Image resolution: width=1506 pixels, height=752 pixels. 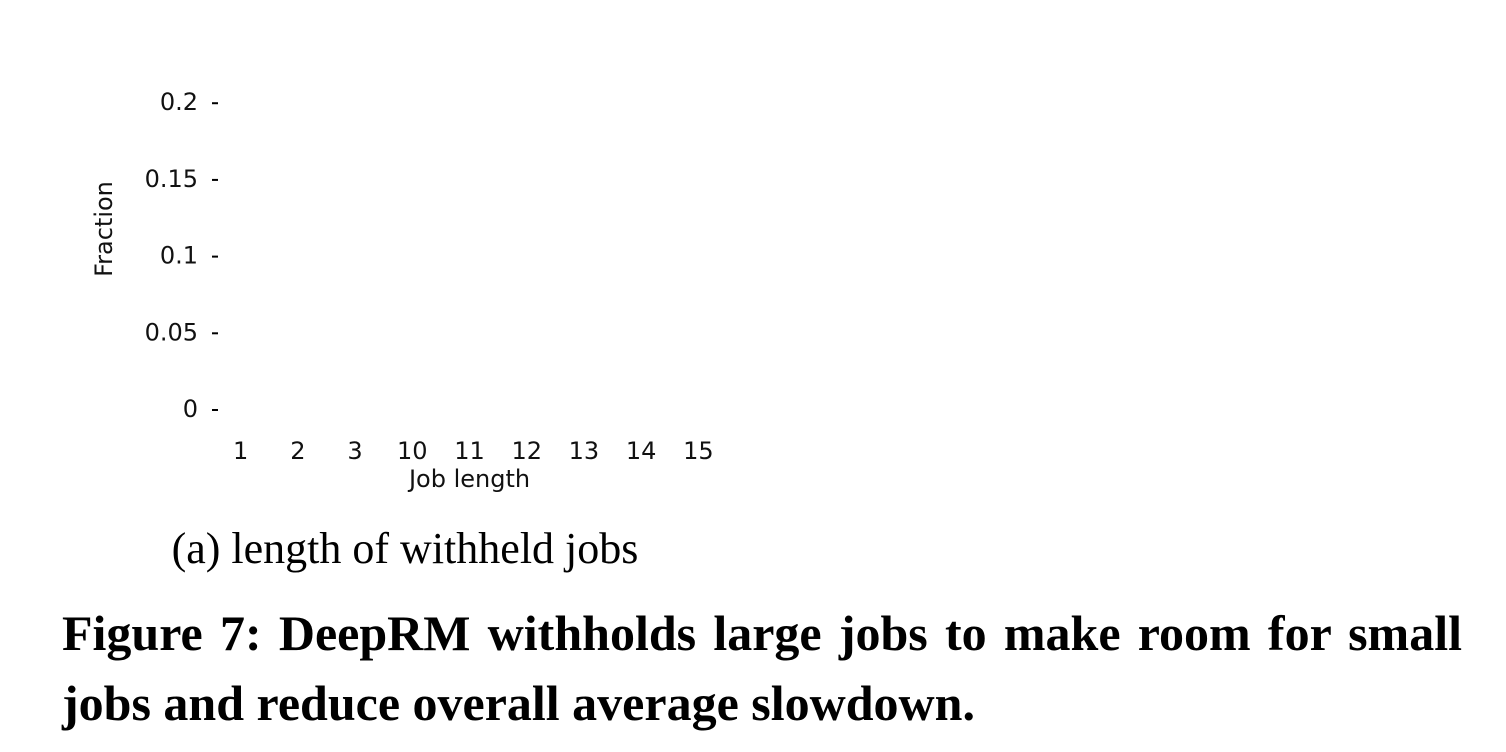 What do you see at coordinates (468, 479) in the screenshot?
I see `x-axis-label: Job length` at bounding box center [468, 479].